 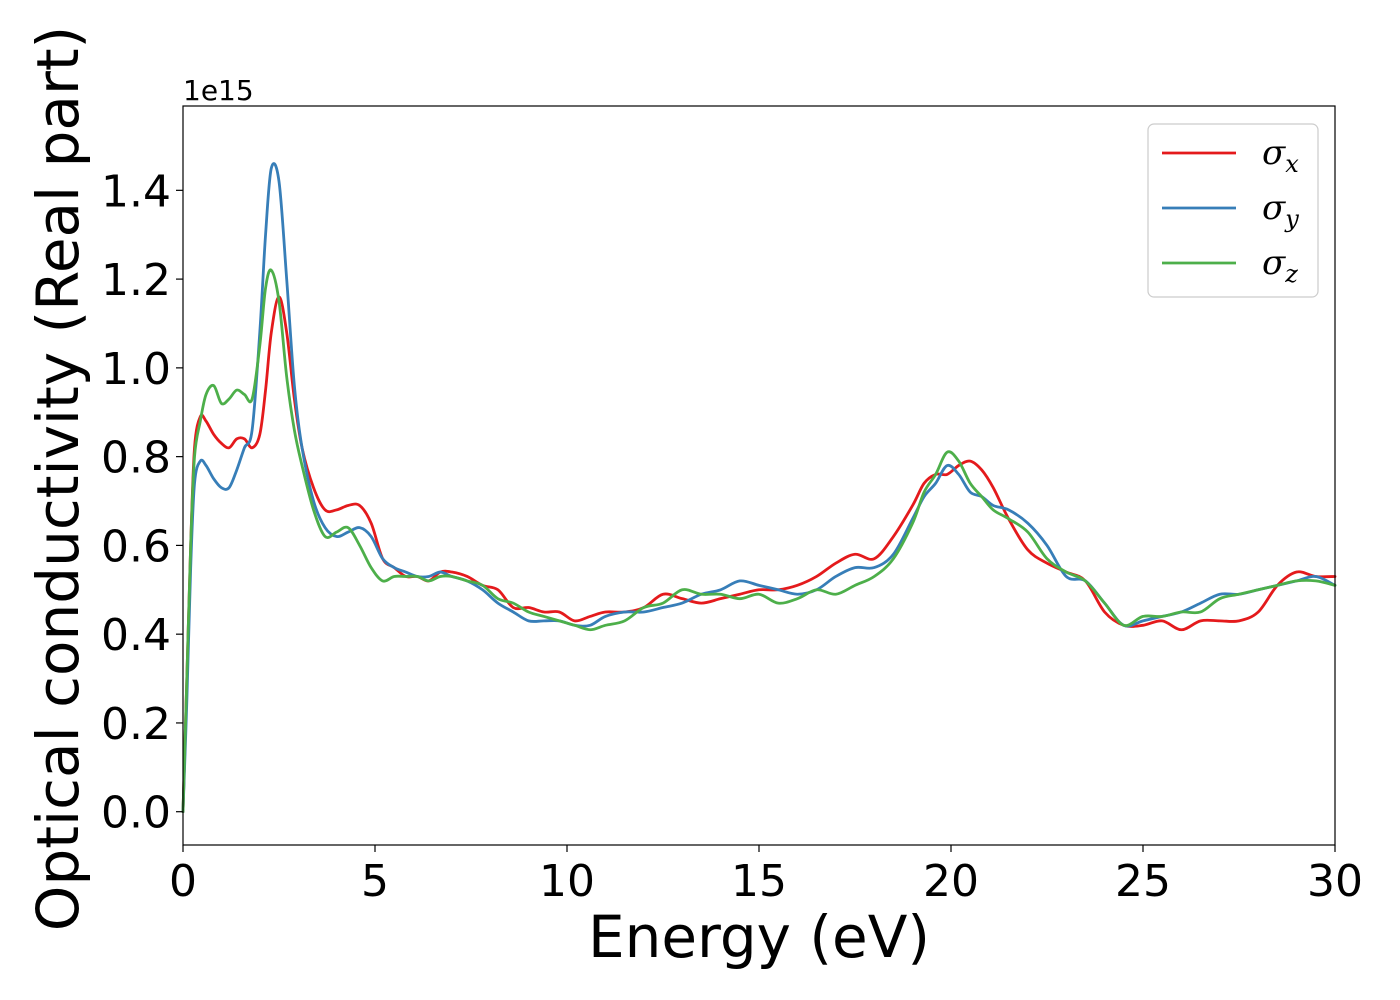 What do you see at coordinates (759, 881) in the screenshot?
I see `x-tick-label: 15` at bounding box center [759, 881].